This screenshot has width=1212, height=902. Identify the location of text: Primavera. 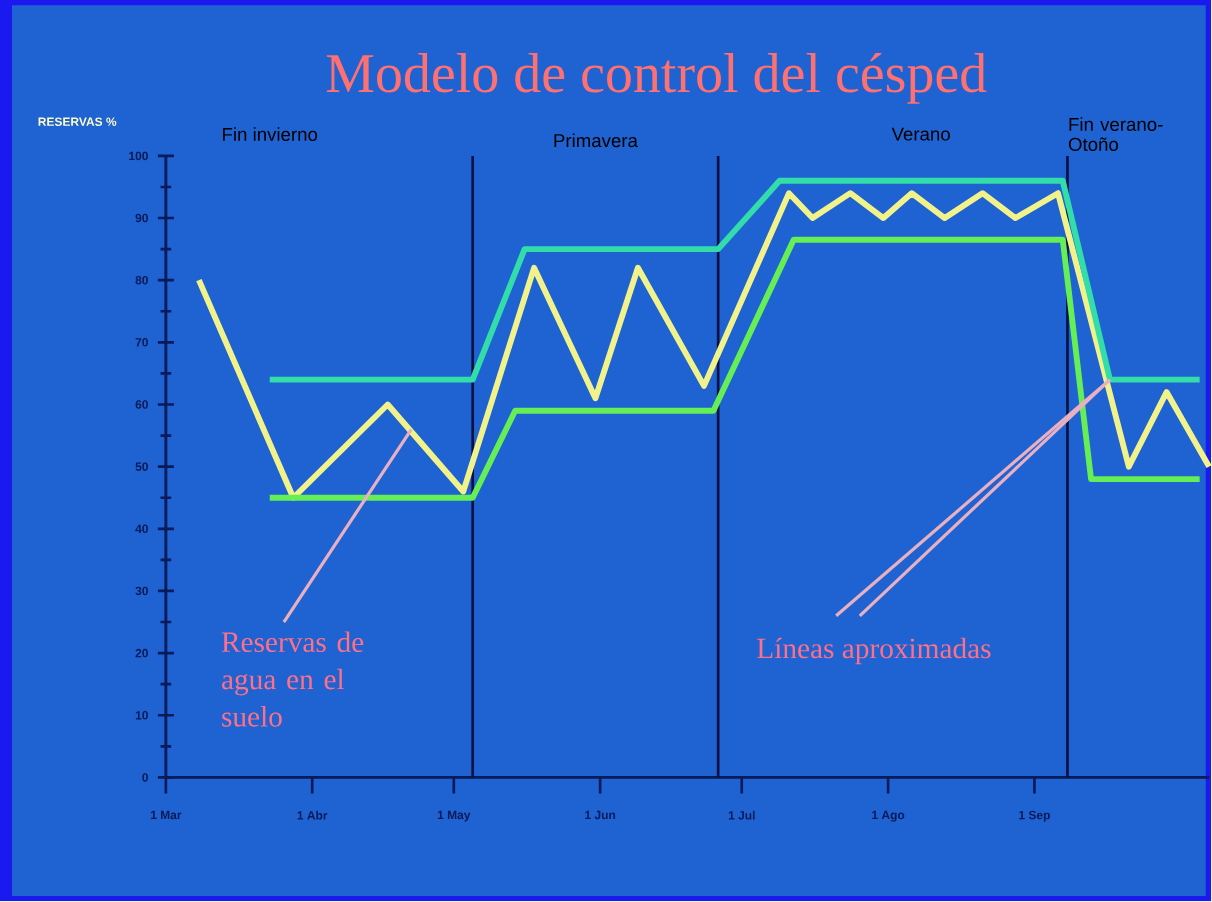
(596, 140).